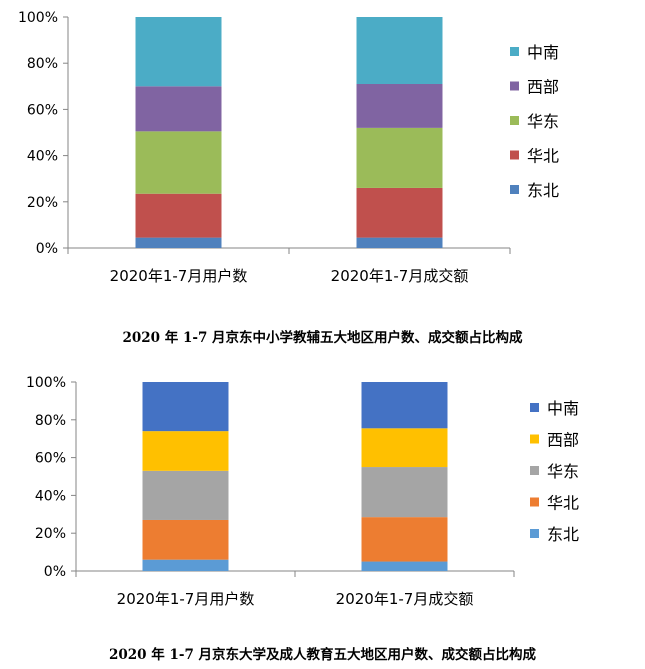 This screenshot has width=645, height=669. What do you see at coordinates (38, 18) in the screenshot?
I see `chart1-y-tick-label: 100%` at bounding box center [38, 18].